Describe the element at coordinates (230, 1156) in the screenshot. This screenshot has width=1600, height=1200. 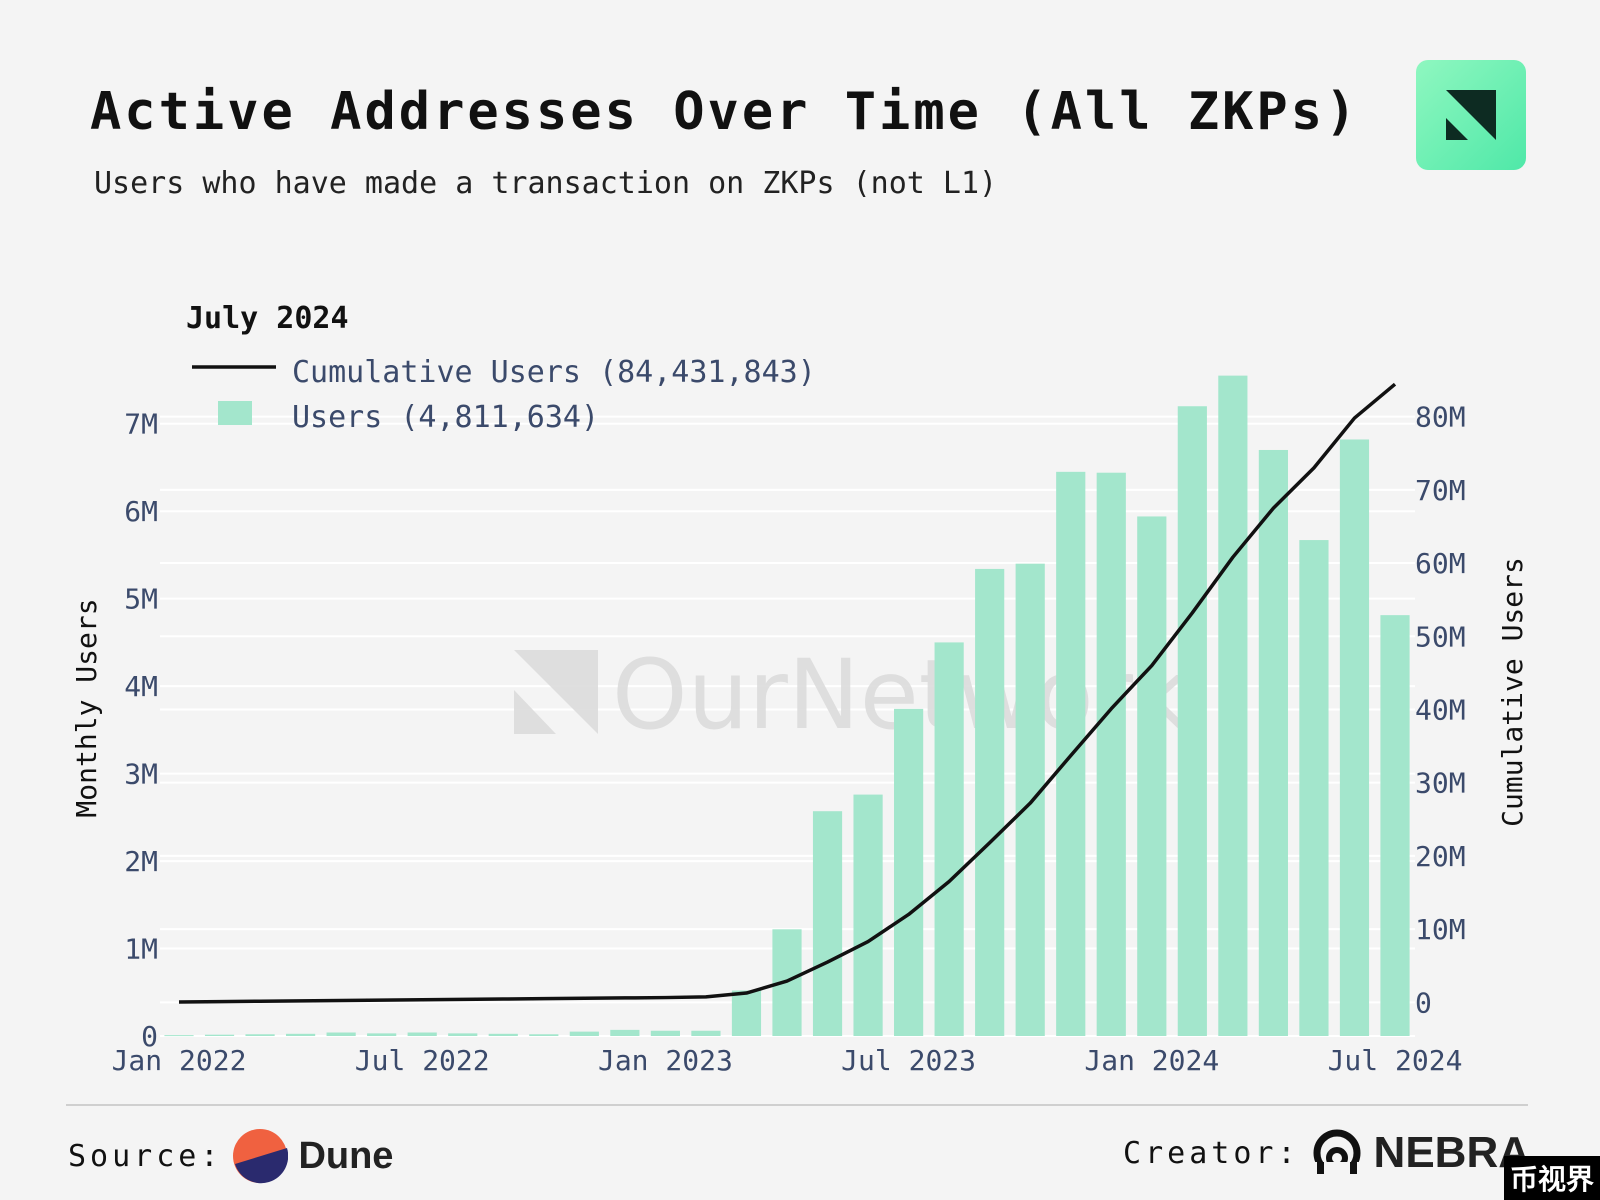
I see `footer-source: Source: Dune` at that location.